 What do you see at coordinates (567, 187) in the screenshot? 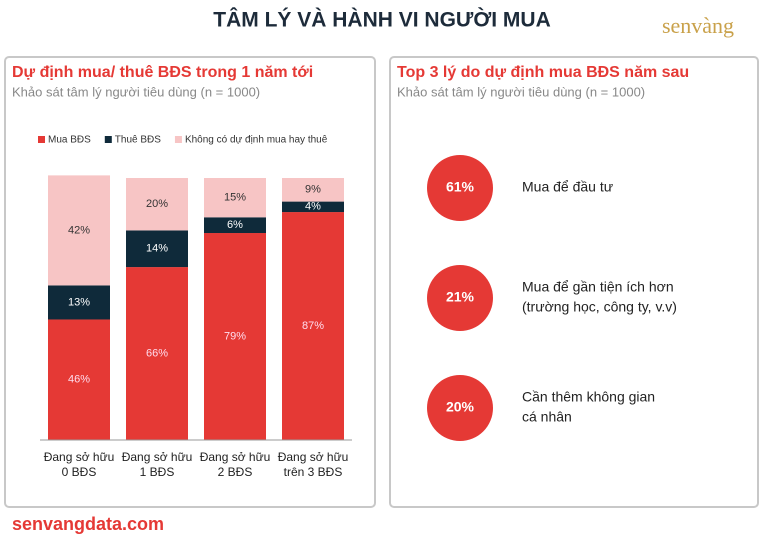
I see `reason-text: Mua để đầu tư` at bounding box center [567, 187].